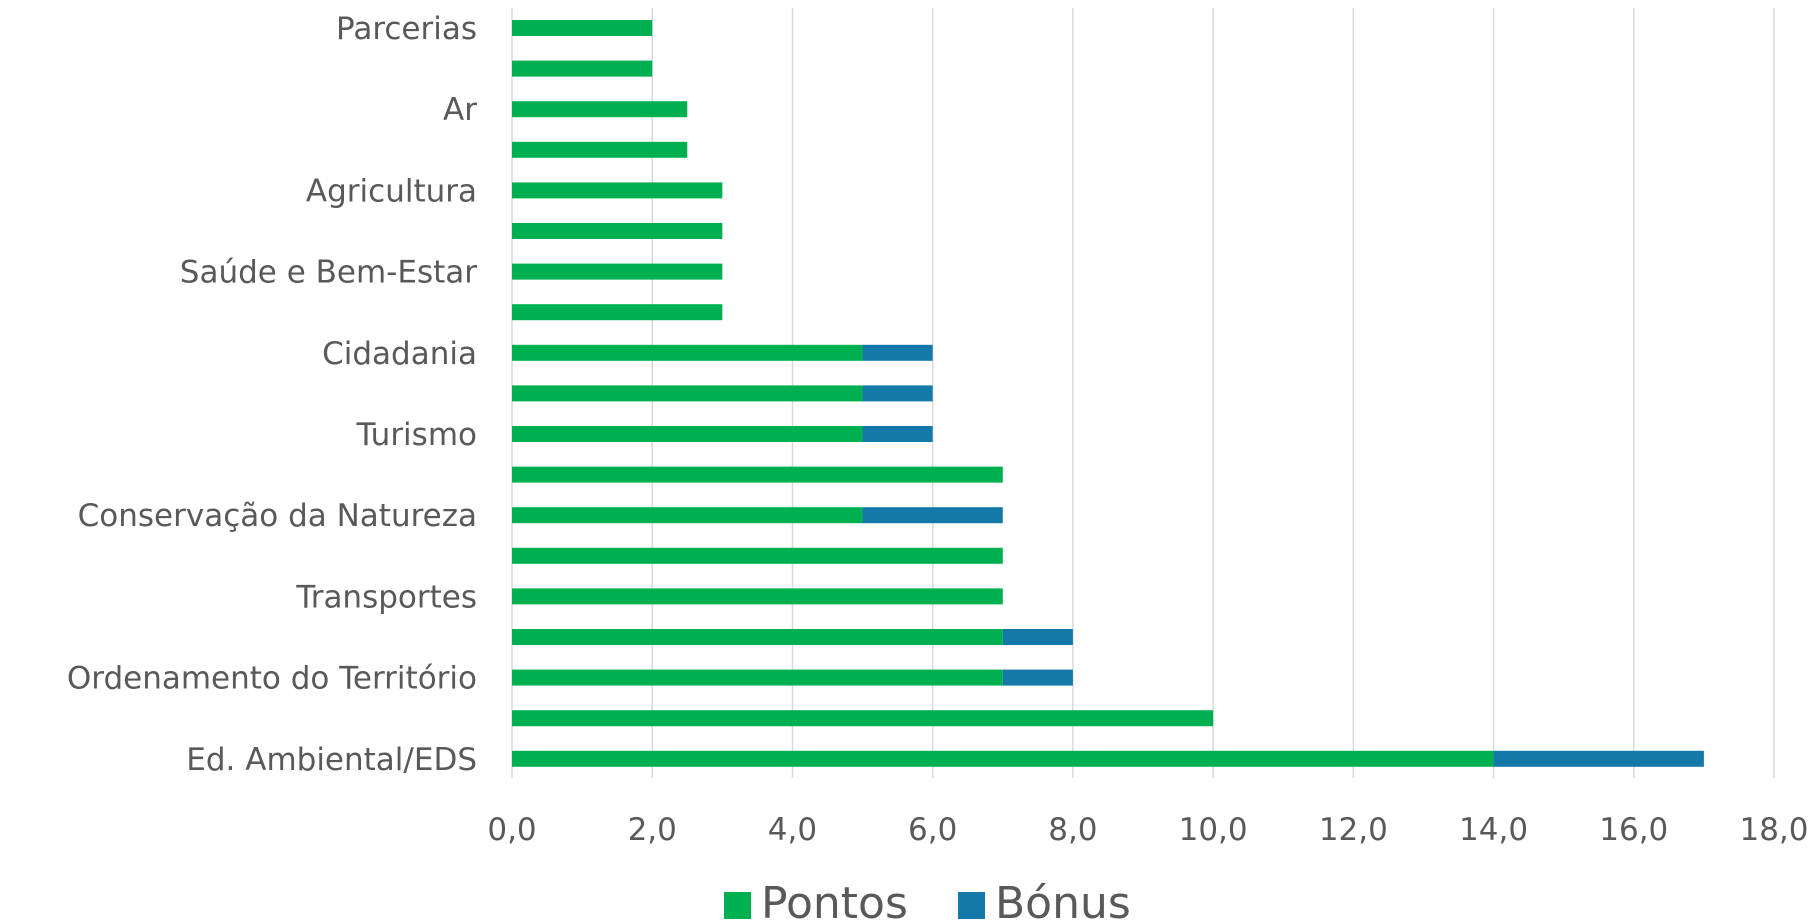 The width and height of the screenshot is (1814, 923). What do you see at coordinates (1072, 830) in the screenshot?
I see `x-tick-label: 8,0` at bounding box center [1072, 830].